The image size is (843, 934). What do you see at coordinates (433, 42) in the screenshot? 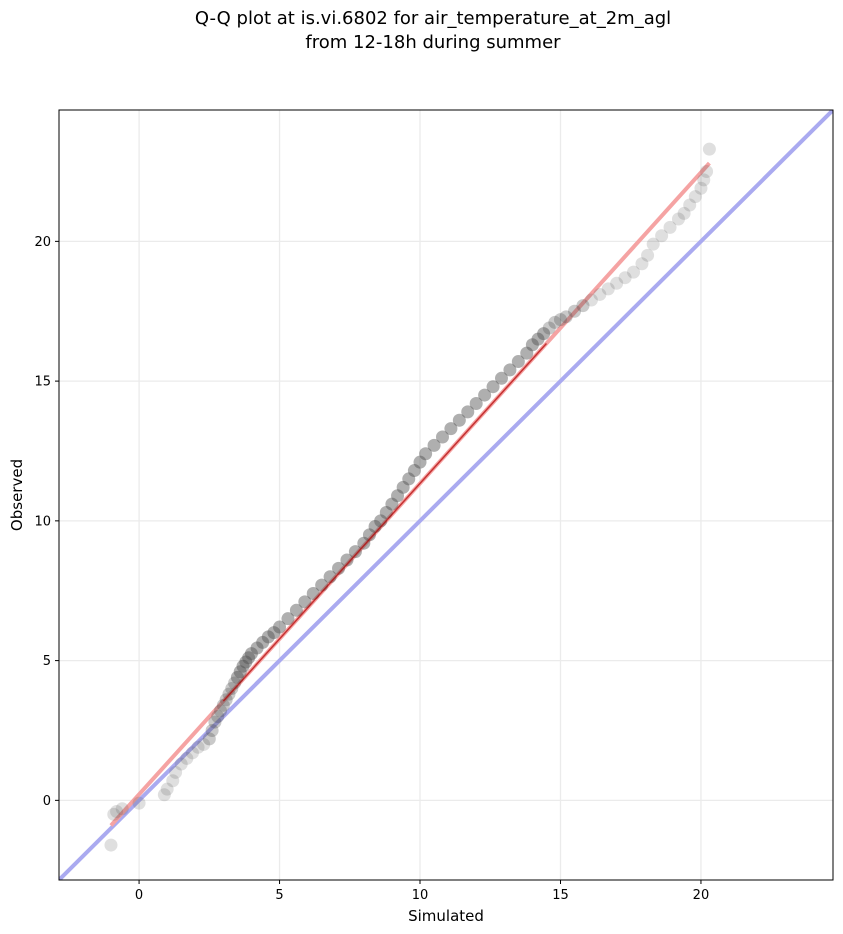
I see `chart-title-line-2: from 12-18h during summer` at bounding box center [433, 42].